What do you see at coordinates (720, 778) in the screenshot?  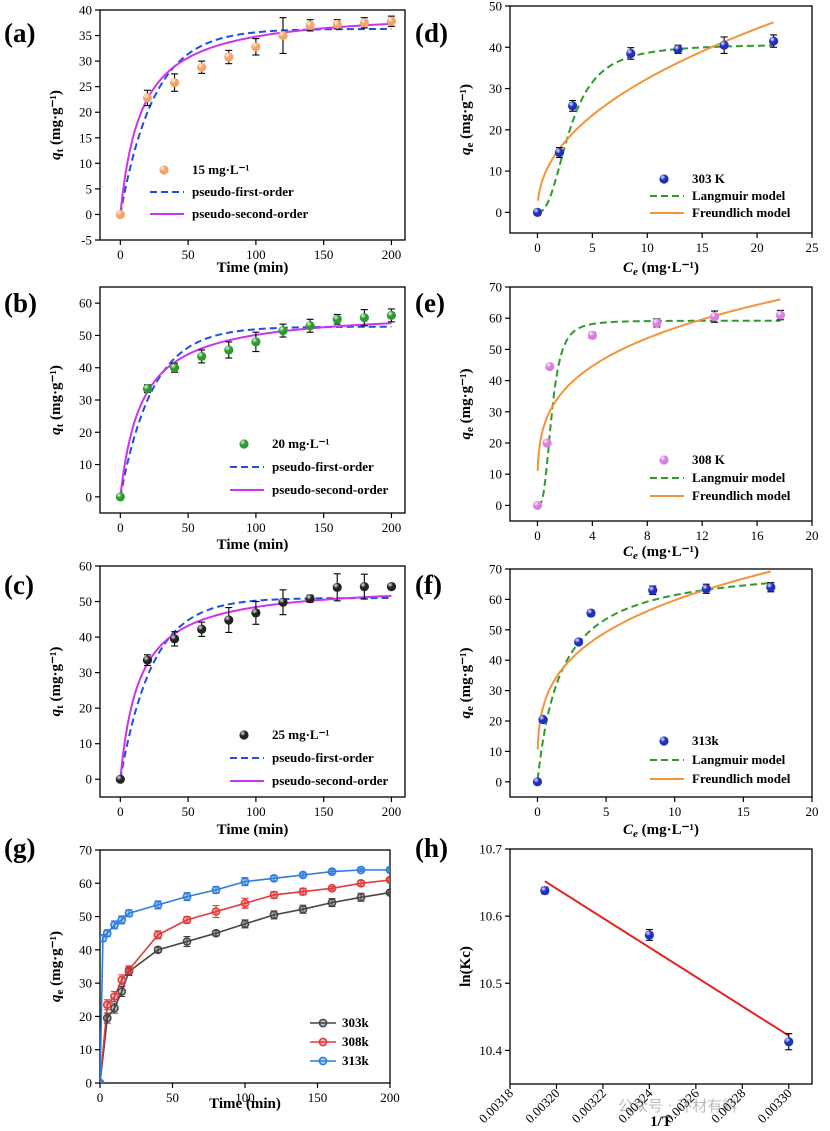 I see `legend-entry: Freundlich model` at bounding box center [720, 778].